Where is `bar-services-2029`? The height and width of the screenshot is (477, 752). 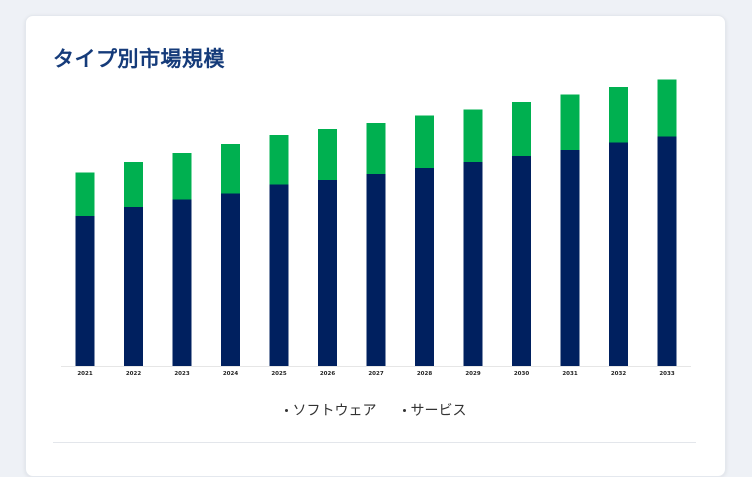
bar-services-2029 is located at coordinates (473, 136).